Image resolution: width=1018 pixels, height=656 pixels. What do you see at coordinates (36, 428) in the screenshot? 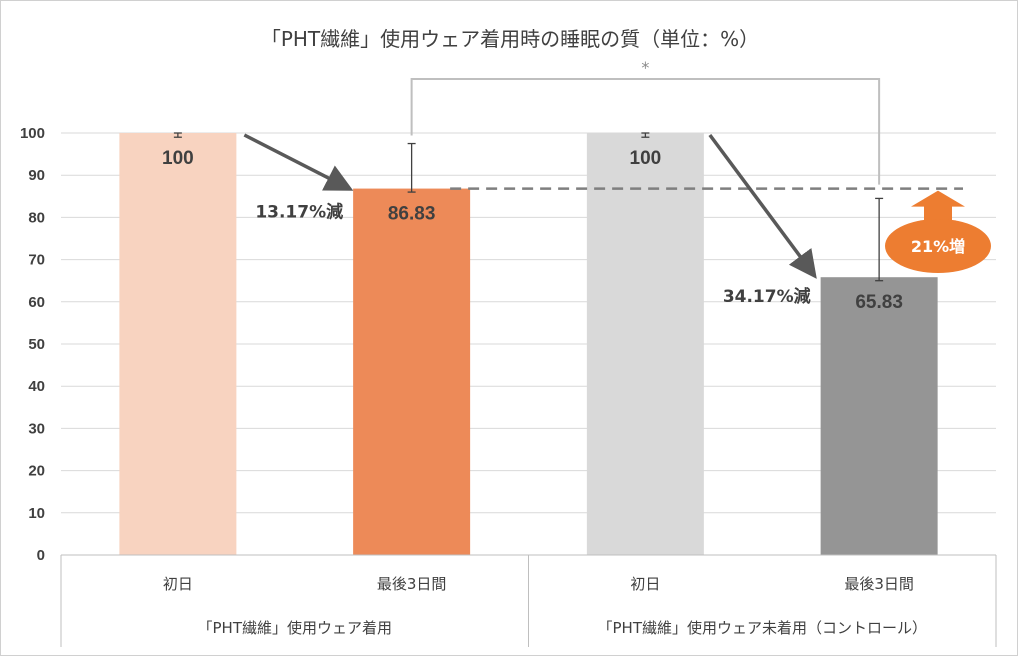
I see `y-tick-label: 30` at bounding box center [36, 428].